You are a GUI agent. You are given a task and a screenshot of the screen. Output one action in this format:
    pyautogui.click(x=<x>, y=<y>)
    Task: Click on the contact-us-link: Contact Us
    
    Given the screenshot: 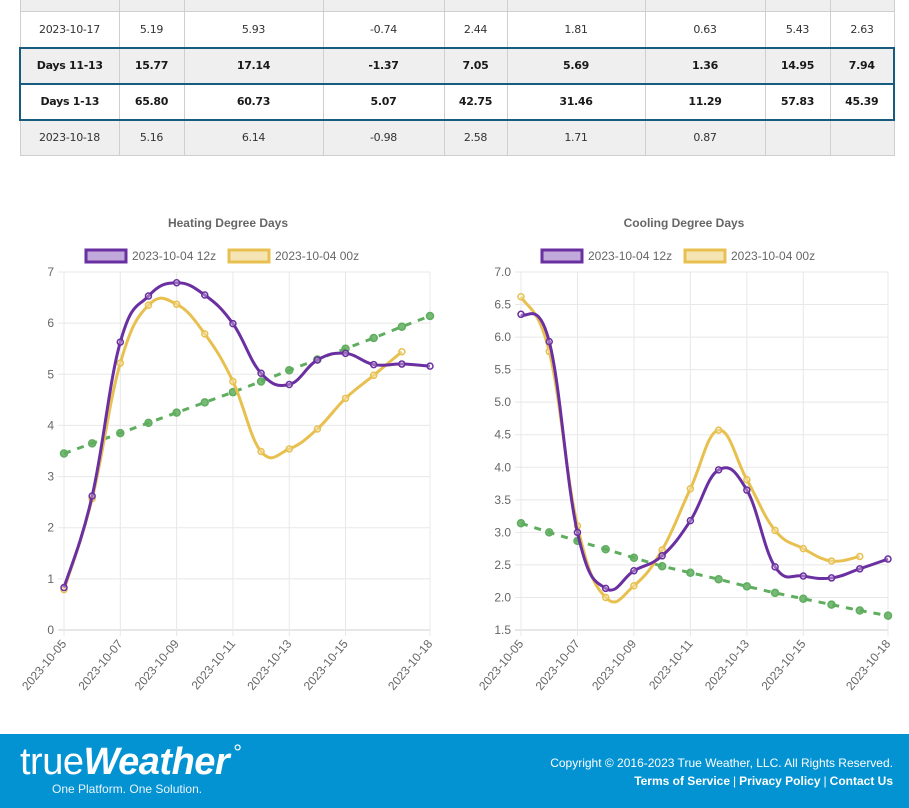 What is the action you would take?
    pyautogui.click(x=861, y=781)
    